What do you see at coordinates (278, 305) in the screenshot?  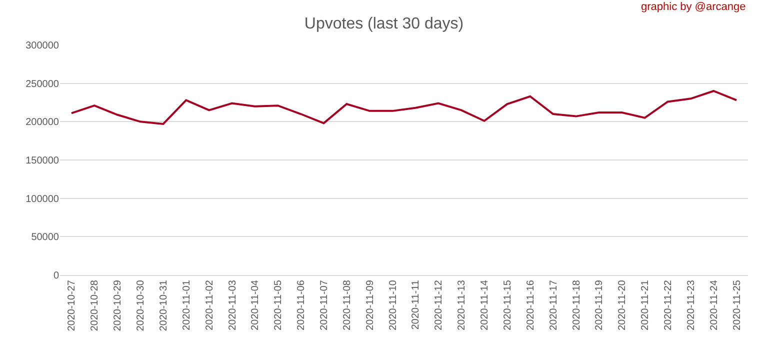 I see `x-tick-label: 2020-11-05` at bounding box center [278, 305].